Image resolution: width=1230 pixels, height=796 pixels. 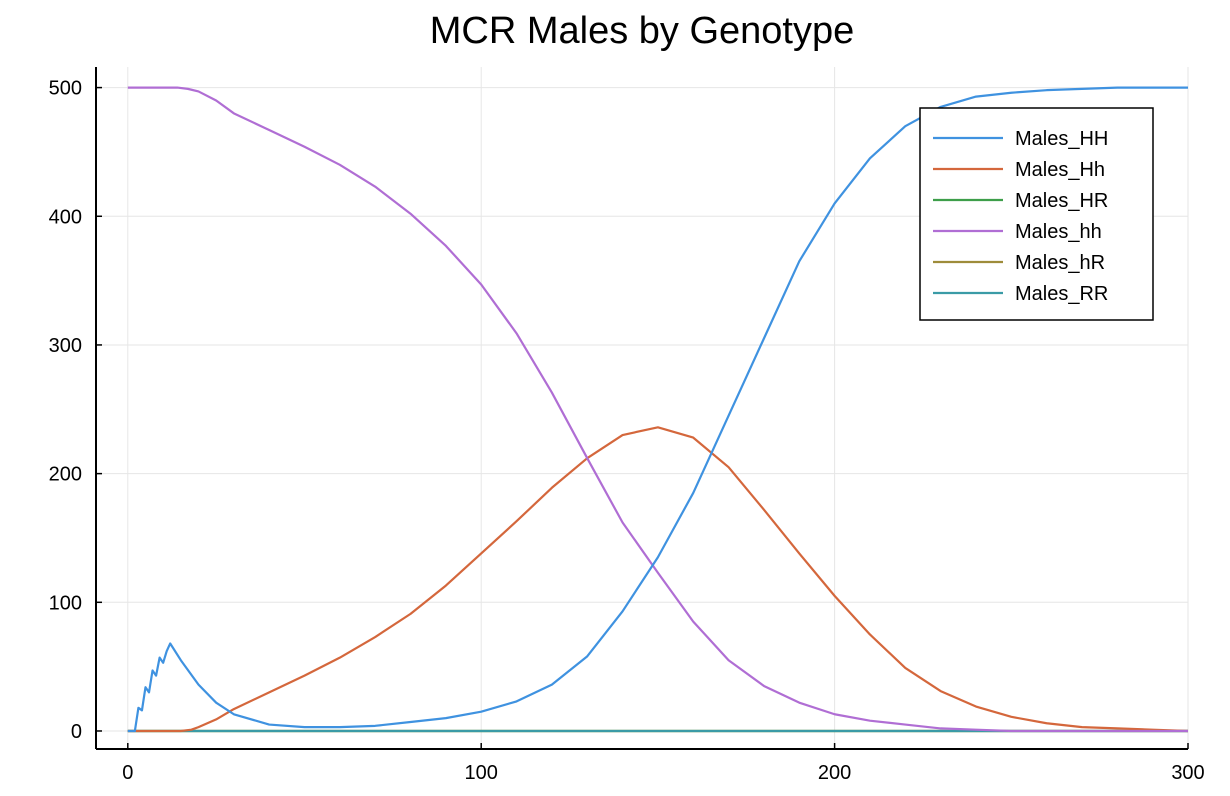 I want to click on y-tick-label: 300, so click(x=65, y=346).